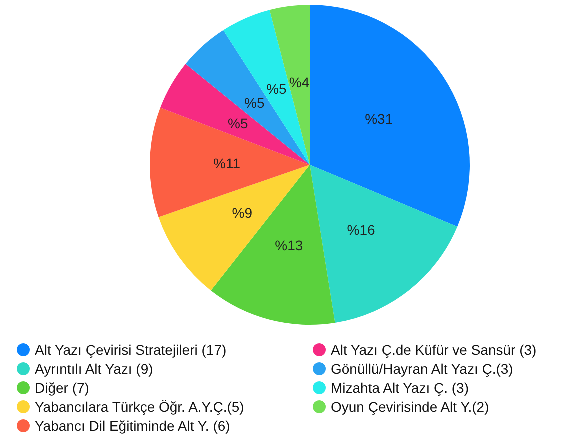  What do you see at coordinates (62, 388) in the screenshot?
I see `legend-label: Diğer (7)` at bounding box center [62, 388].